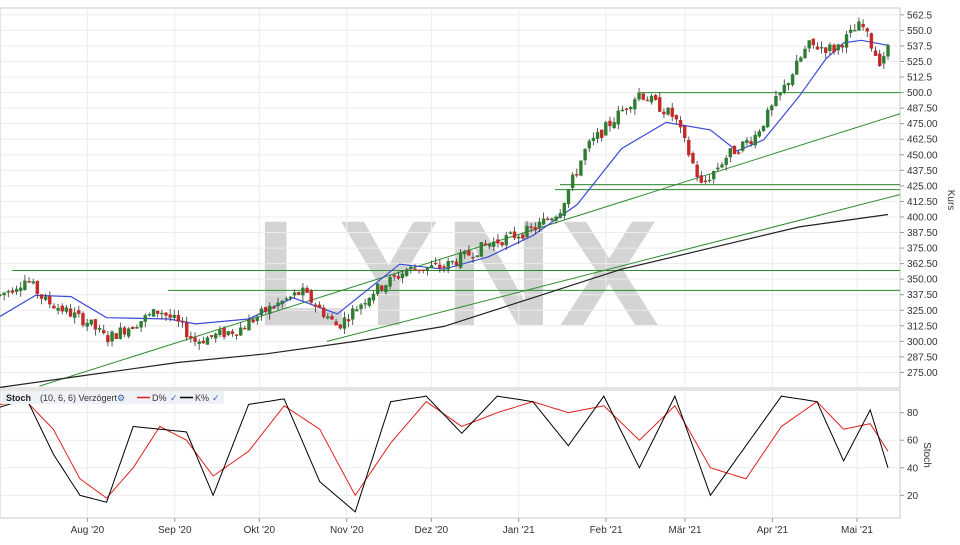  What do you see at coordinates (88, 530) in the screenshot?
I see `time-tick-label: Aug '20` at bounding box center [88, 530].